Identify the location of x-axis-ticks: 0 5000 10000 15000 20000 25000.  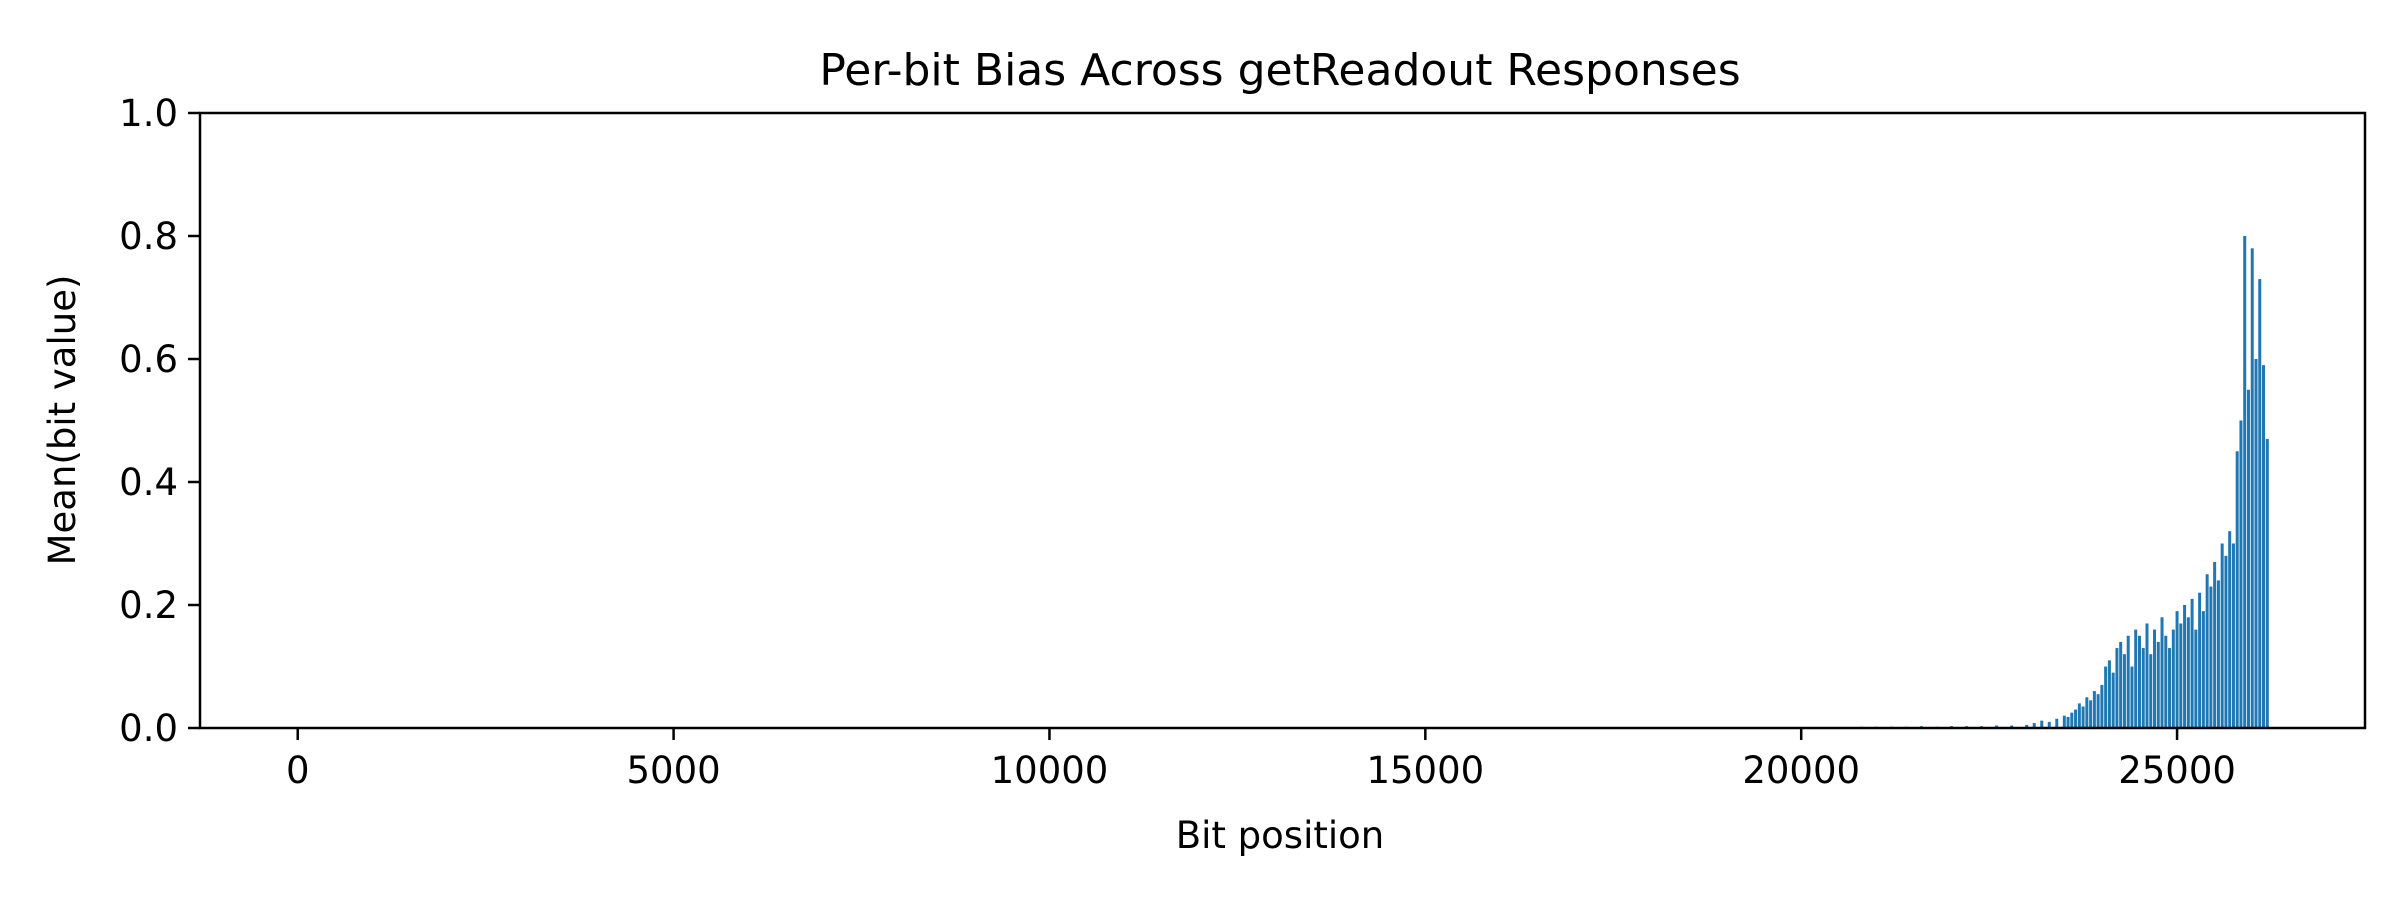
(1261, 760).